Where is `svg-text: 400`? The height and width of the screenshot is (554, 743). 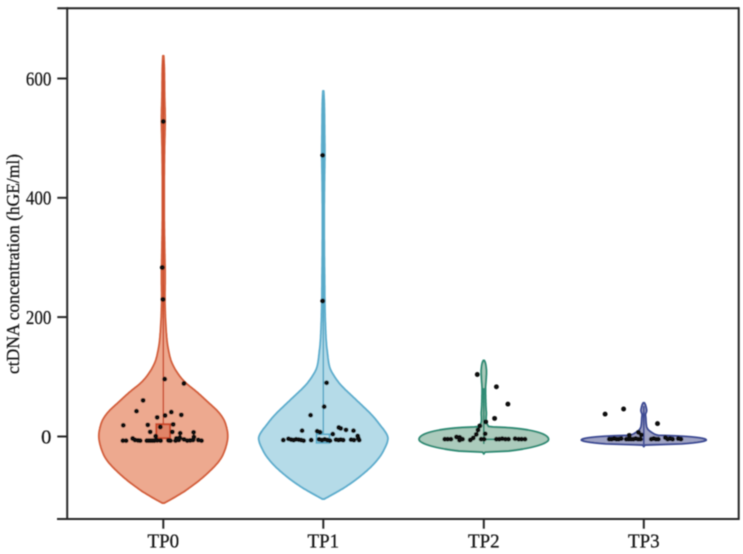 svg-text: 400 is located at coordinates (38, 199).